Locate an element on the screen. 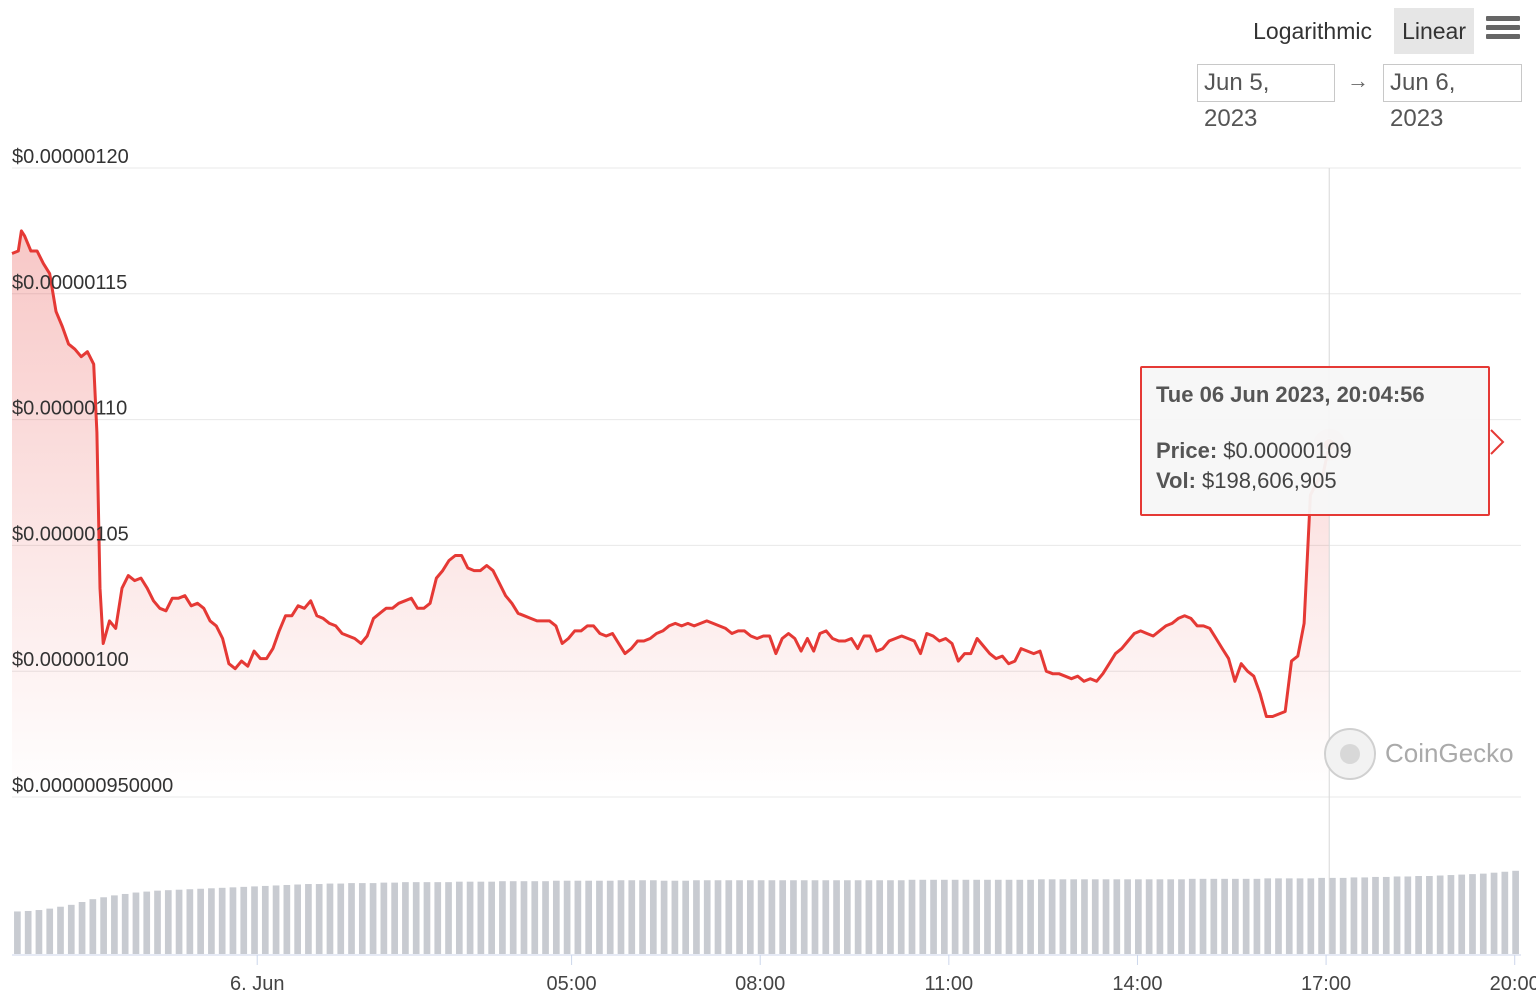 The height and width of the screenshot is (1008, 1536). linear-scale-button: Linear is located at coordinates (1434, 31).